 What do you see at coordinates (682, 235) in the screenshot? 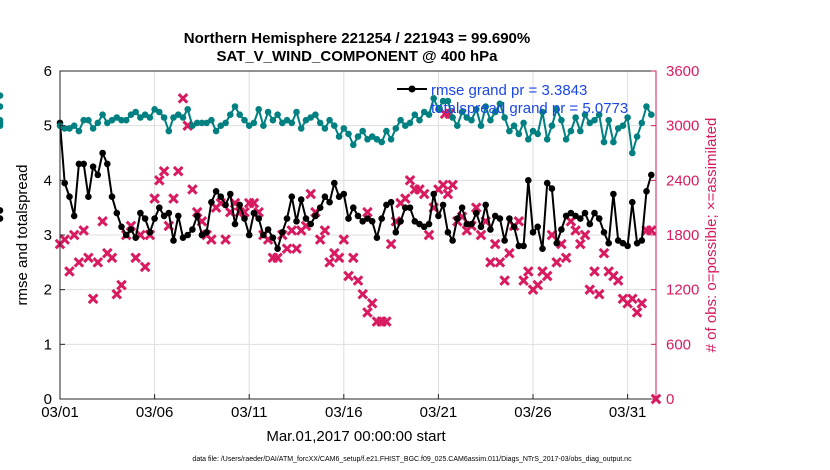
I see `y2-tick-label: 1800` at bounding box center [682, 235].